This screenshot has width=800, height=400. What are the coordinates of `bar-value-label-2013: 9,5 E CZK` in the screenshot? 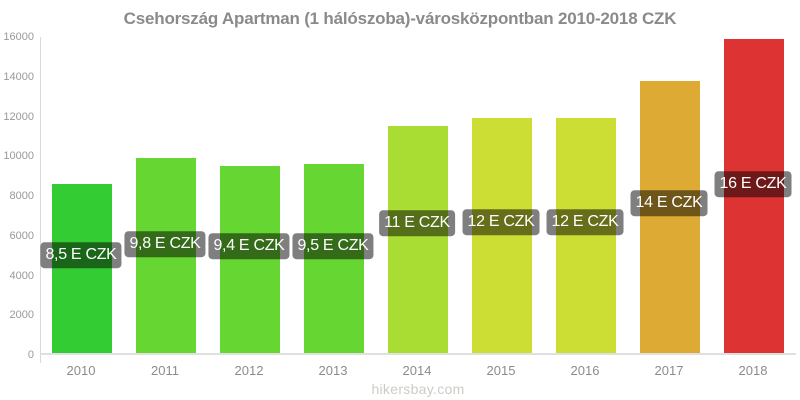 It's located at (333, 246).